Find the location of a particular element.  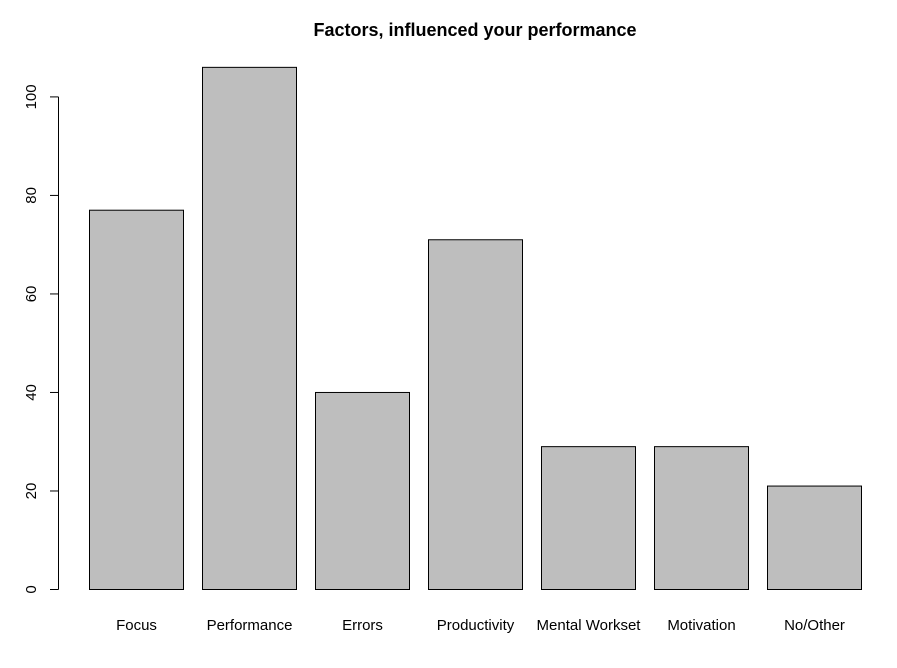

y-axis: 0 20 40 60 80 100 is located at coordinates (41, 339).